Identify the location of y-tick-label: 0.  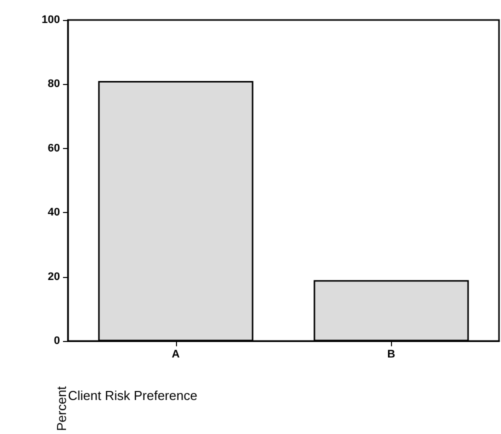
(57, 341).